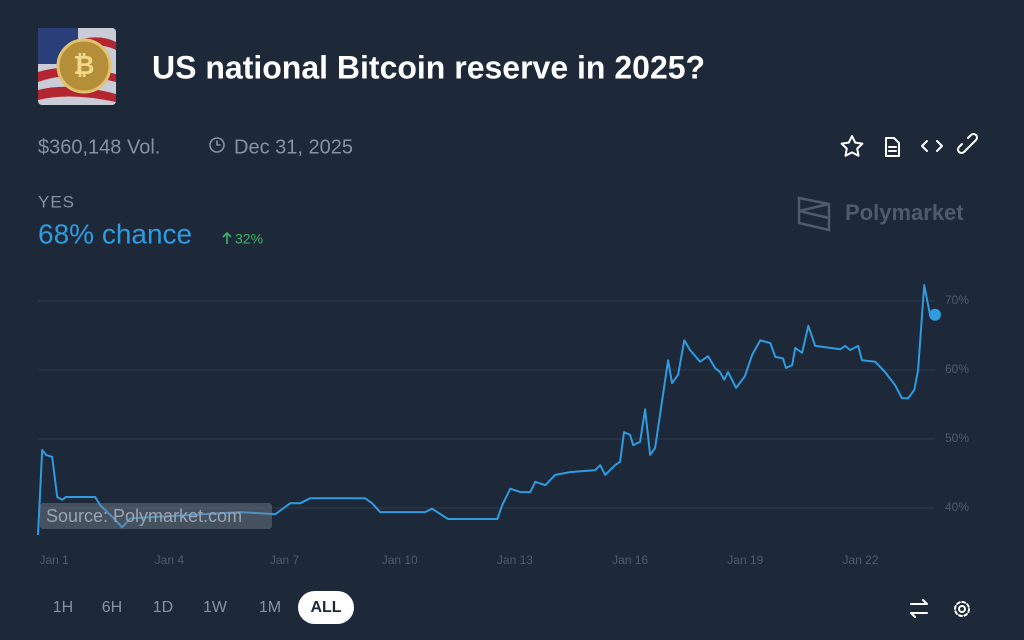 The height and width of the screenshot is (640, 1024). I want to click on y-tick-label: 50%, so click(957, 438).